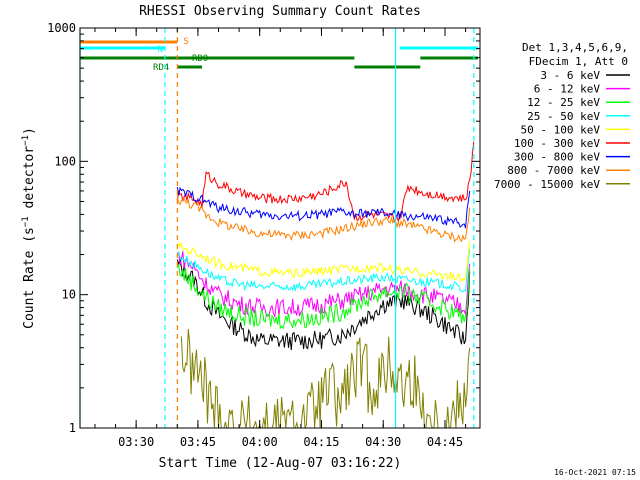  I want to click on x-tick-label: 04:45, so click(445, 442).